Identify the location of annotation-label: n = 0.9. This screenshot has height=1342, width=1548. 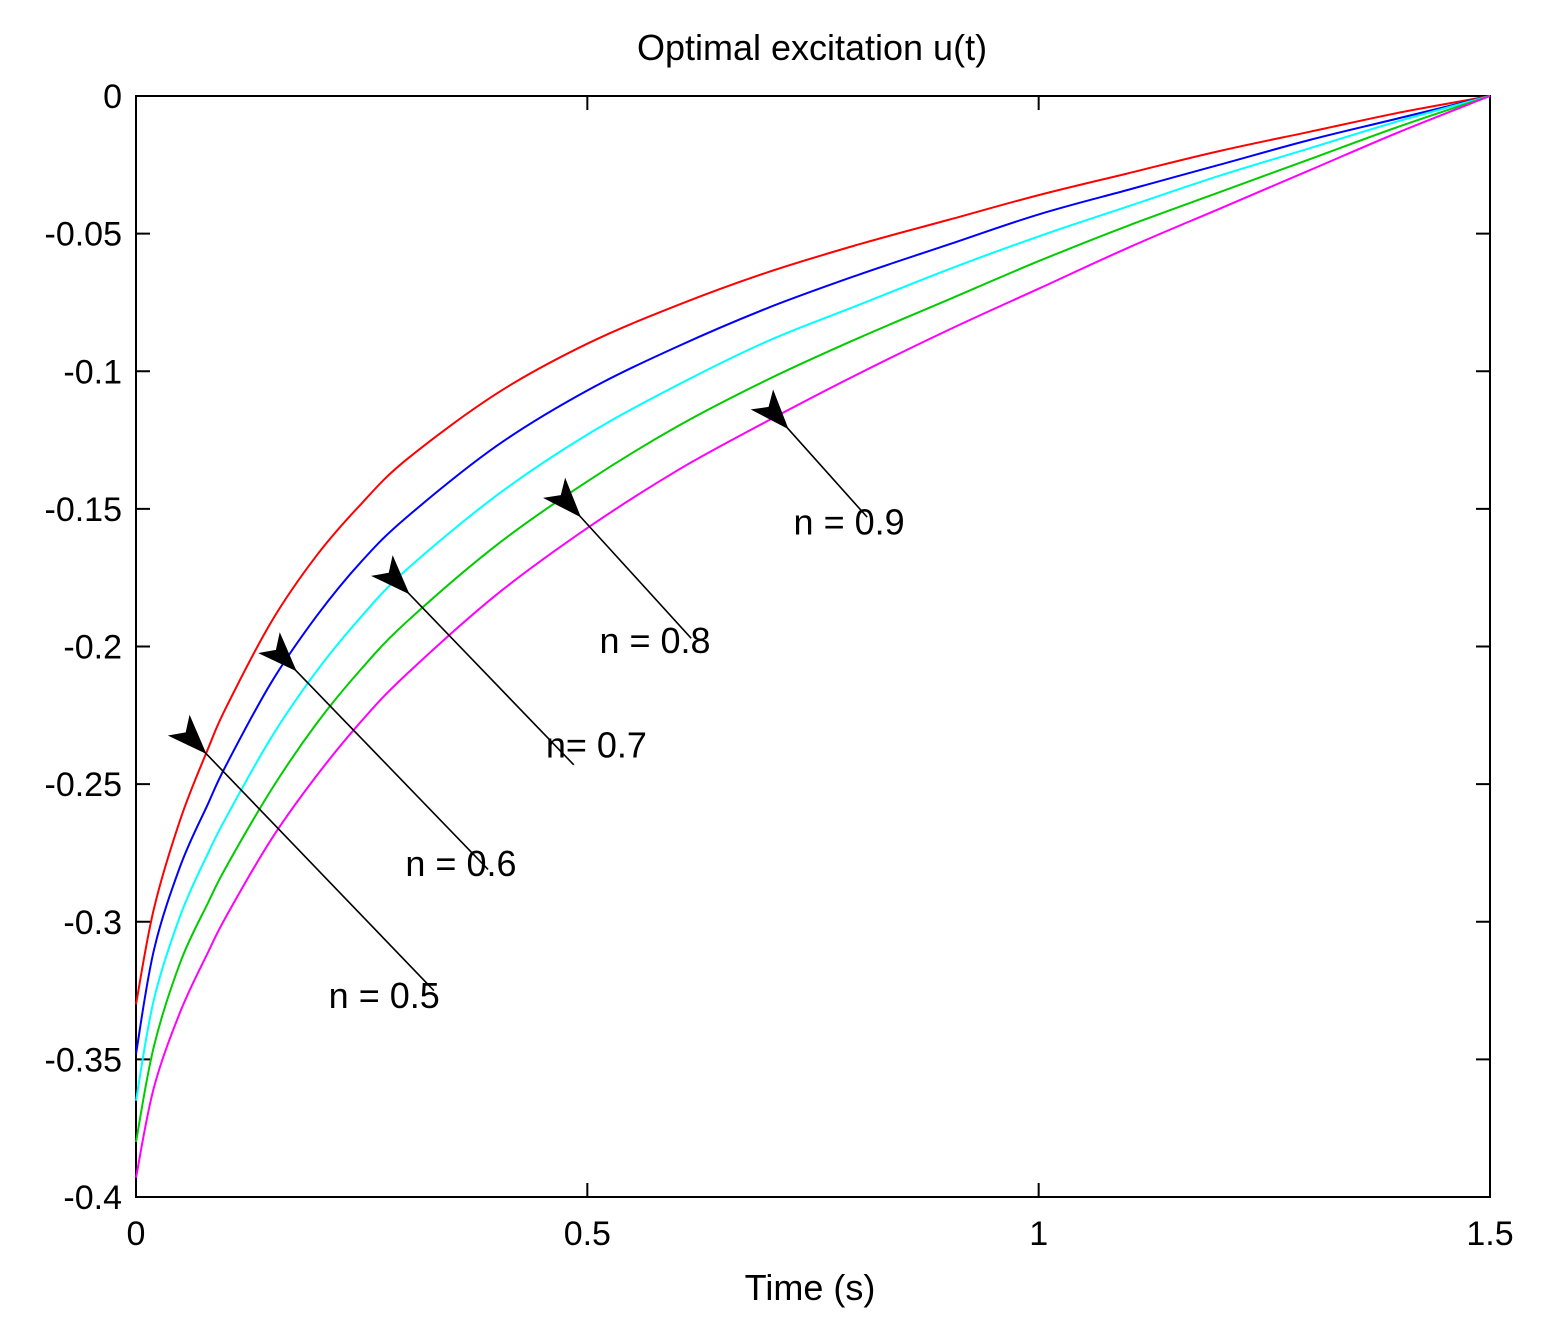
(849, 522).